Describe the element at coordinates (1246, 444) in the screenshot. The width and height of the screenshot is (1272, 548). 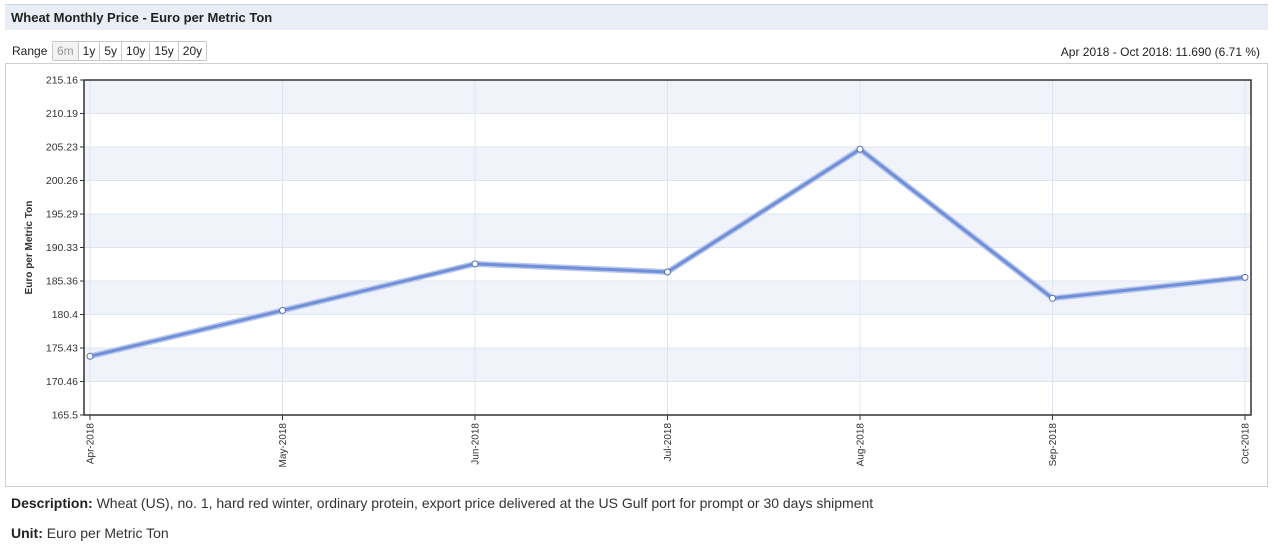
I see `x-tick-label: Oct-2018` at that location.